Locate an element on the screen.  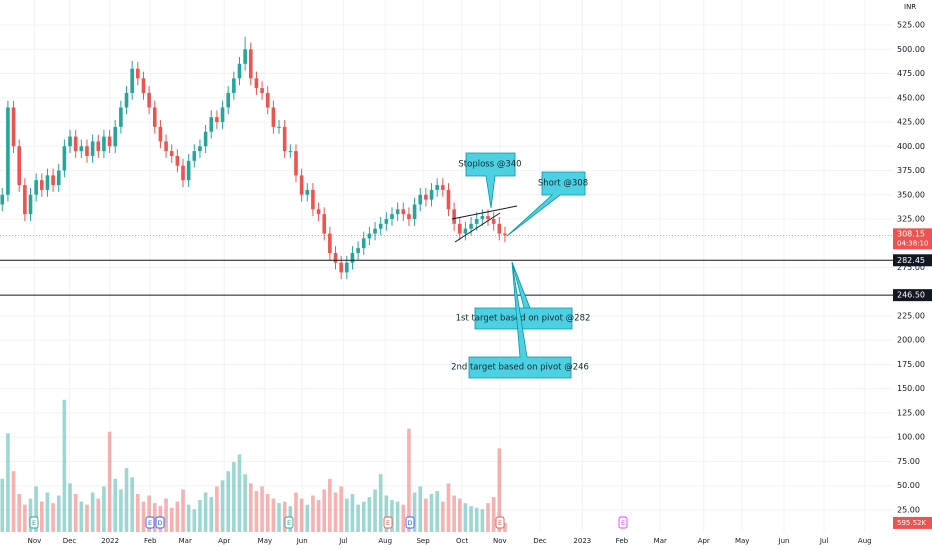
x-tick-label: Dec is located at coordinates (70, 541).